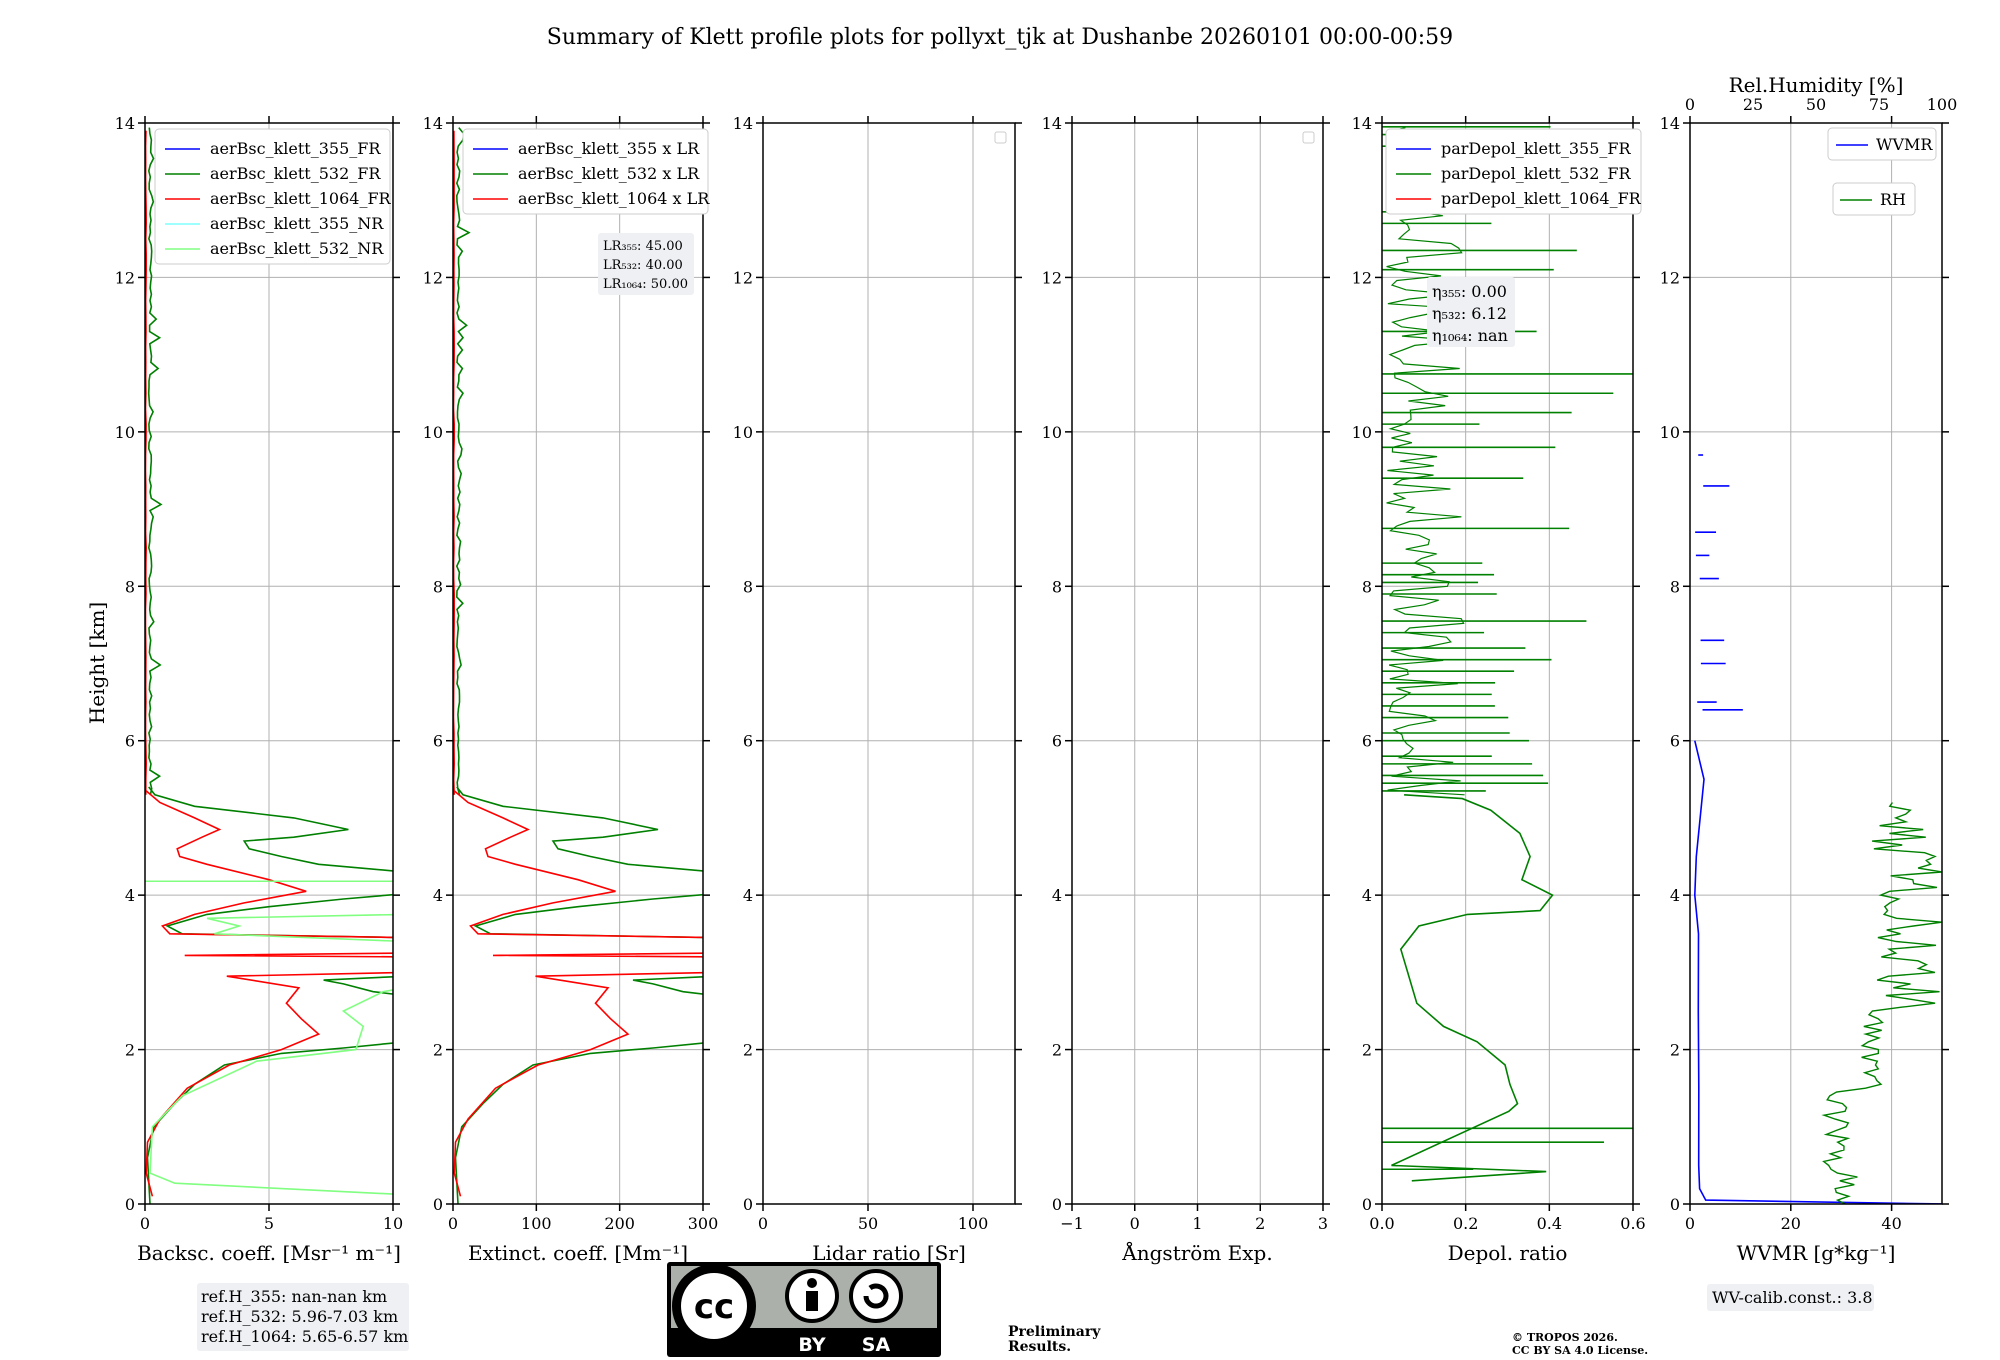  I want to click on x-axis-label: Backsc. coeff. [Msr⁻¹ m⁻¹], so click(269, 1253).